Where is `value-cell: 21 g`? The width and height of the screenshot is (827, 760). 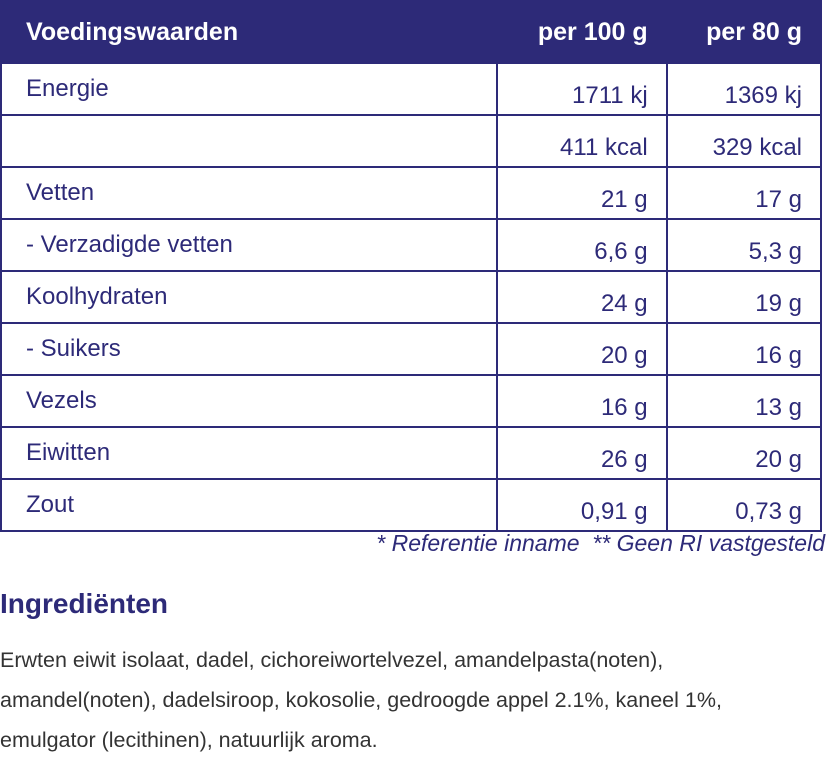
value-cell: 21 g is located at coordinates (582, 193).